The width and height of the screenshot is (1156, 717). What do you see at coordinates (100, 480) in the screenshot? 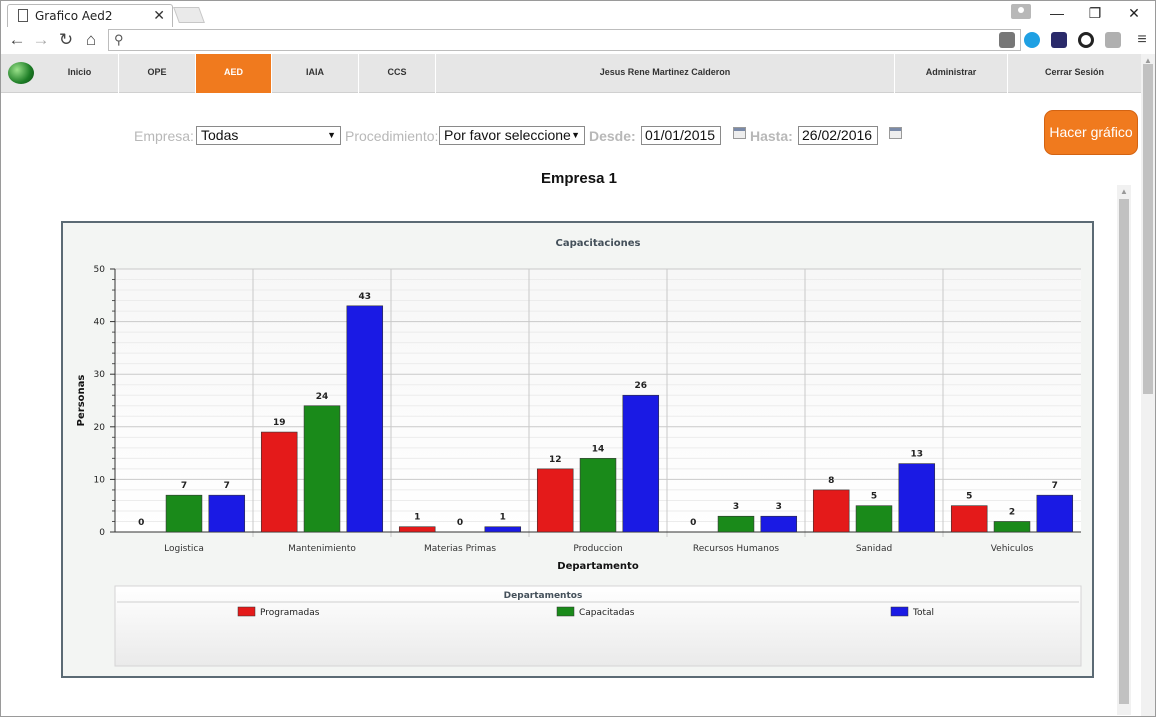
I see `y-tick-label: 10` at bounding box center [100, 480].